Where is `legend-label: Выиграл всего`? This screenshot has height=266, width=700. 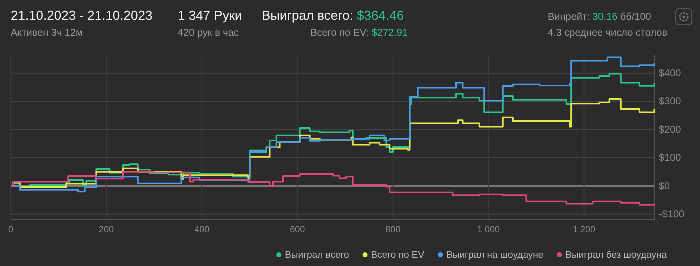
legend-label: Выиграл всего is located at coordinates (317, 255).